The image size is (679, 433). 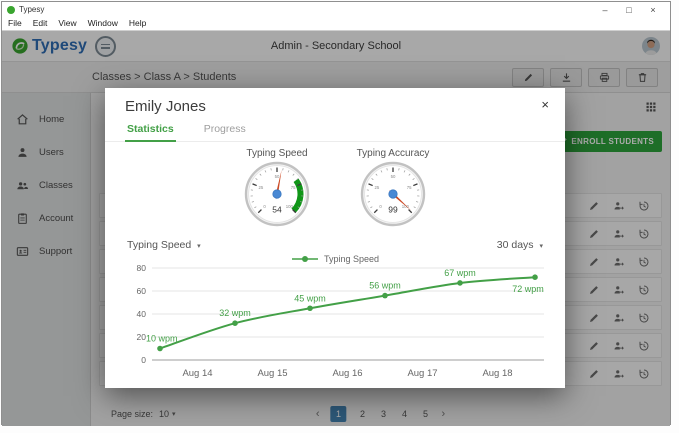 I want to click on gauge-dial: 0 25 50 75 100 54, so click(x=277, y=194).